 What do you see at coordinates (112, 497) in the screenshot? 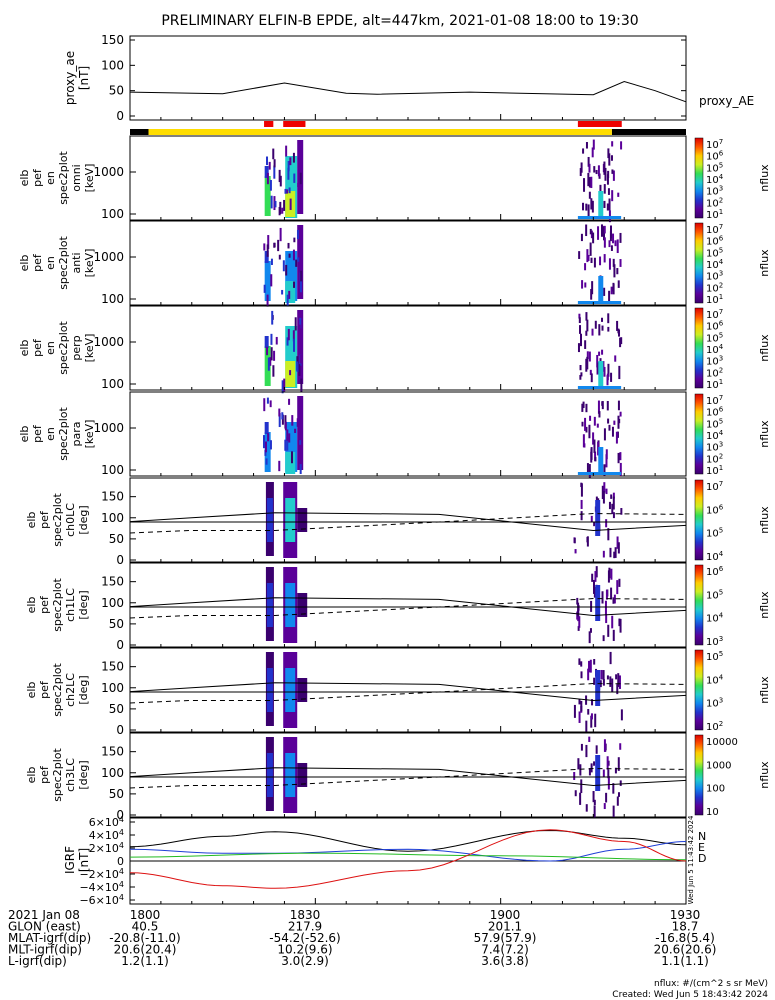
I see `spec-panel-tick-label: 150` at bounding box center [112, 497].